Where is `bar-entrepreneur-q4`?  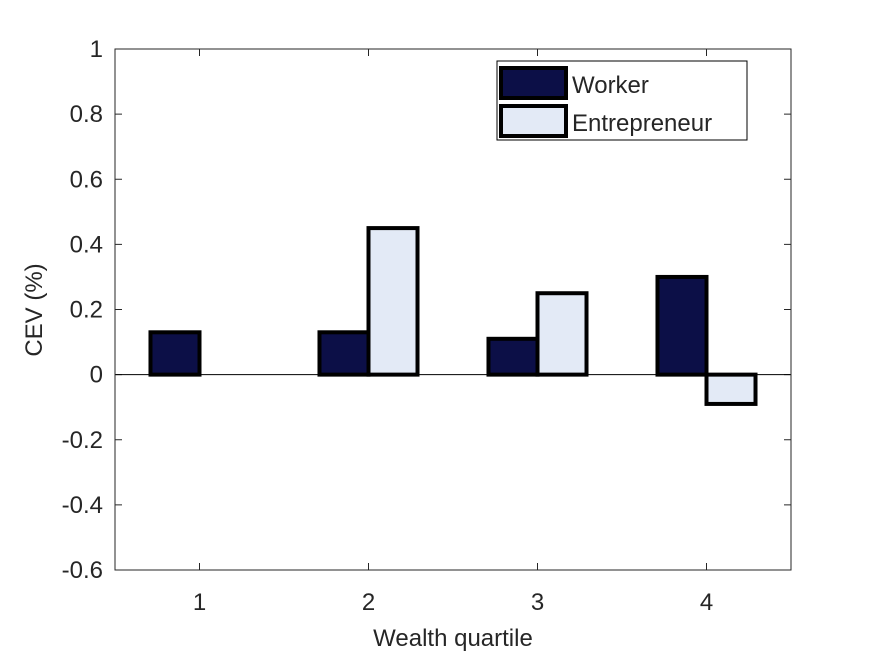 bar-entrepreneur-q4 is located at coordinates (731, 389).